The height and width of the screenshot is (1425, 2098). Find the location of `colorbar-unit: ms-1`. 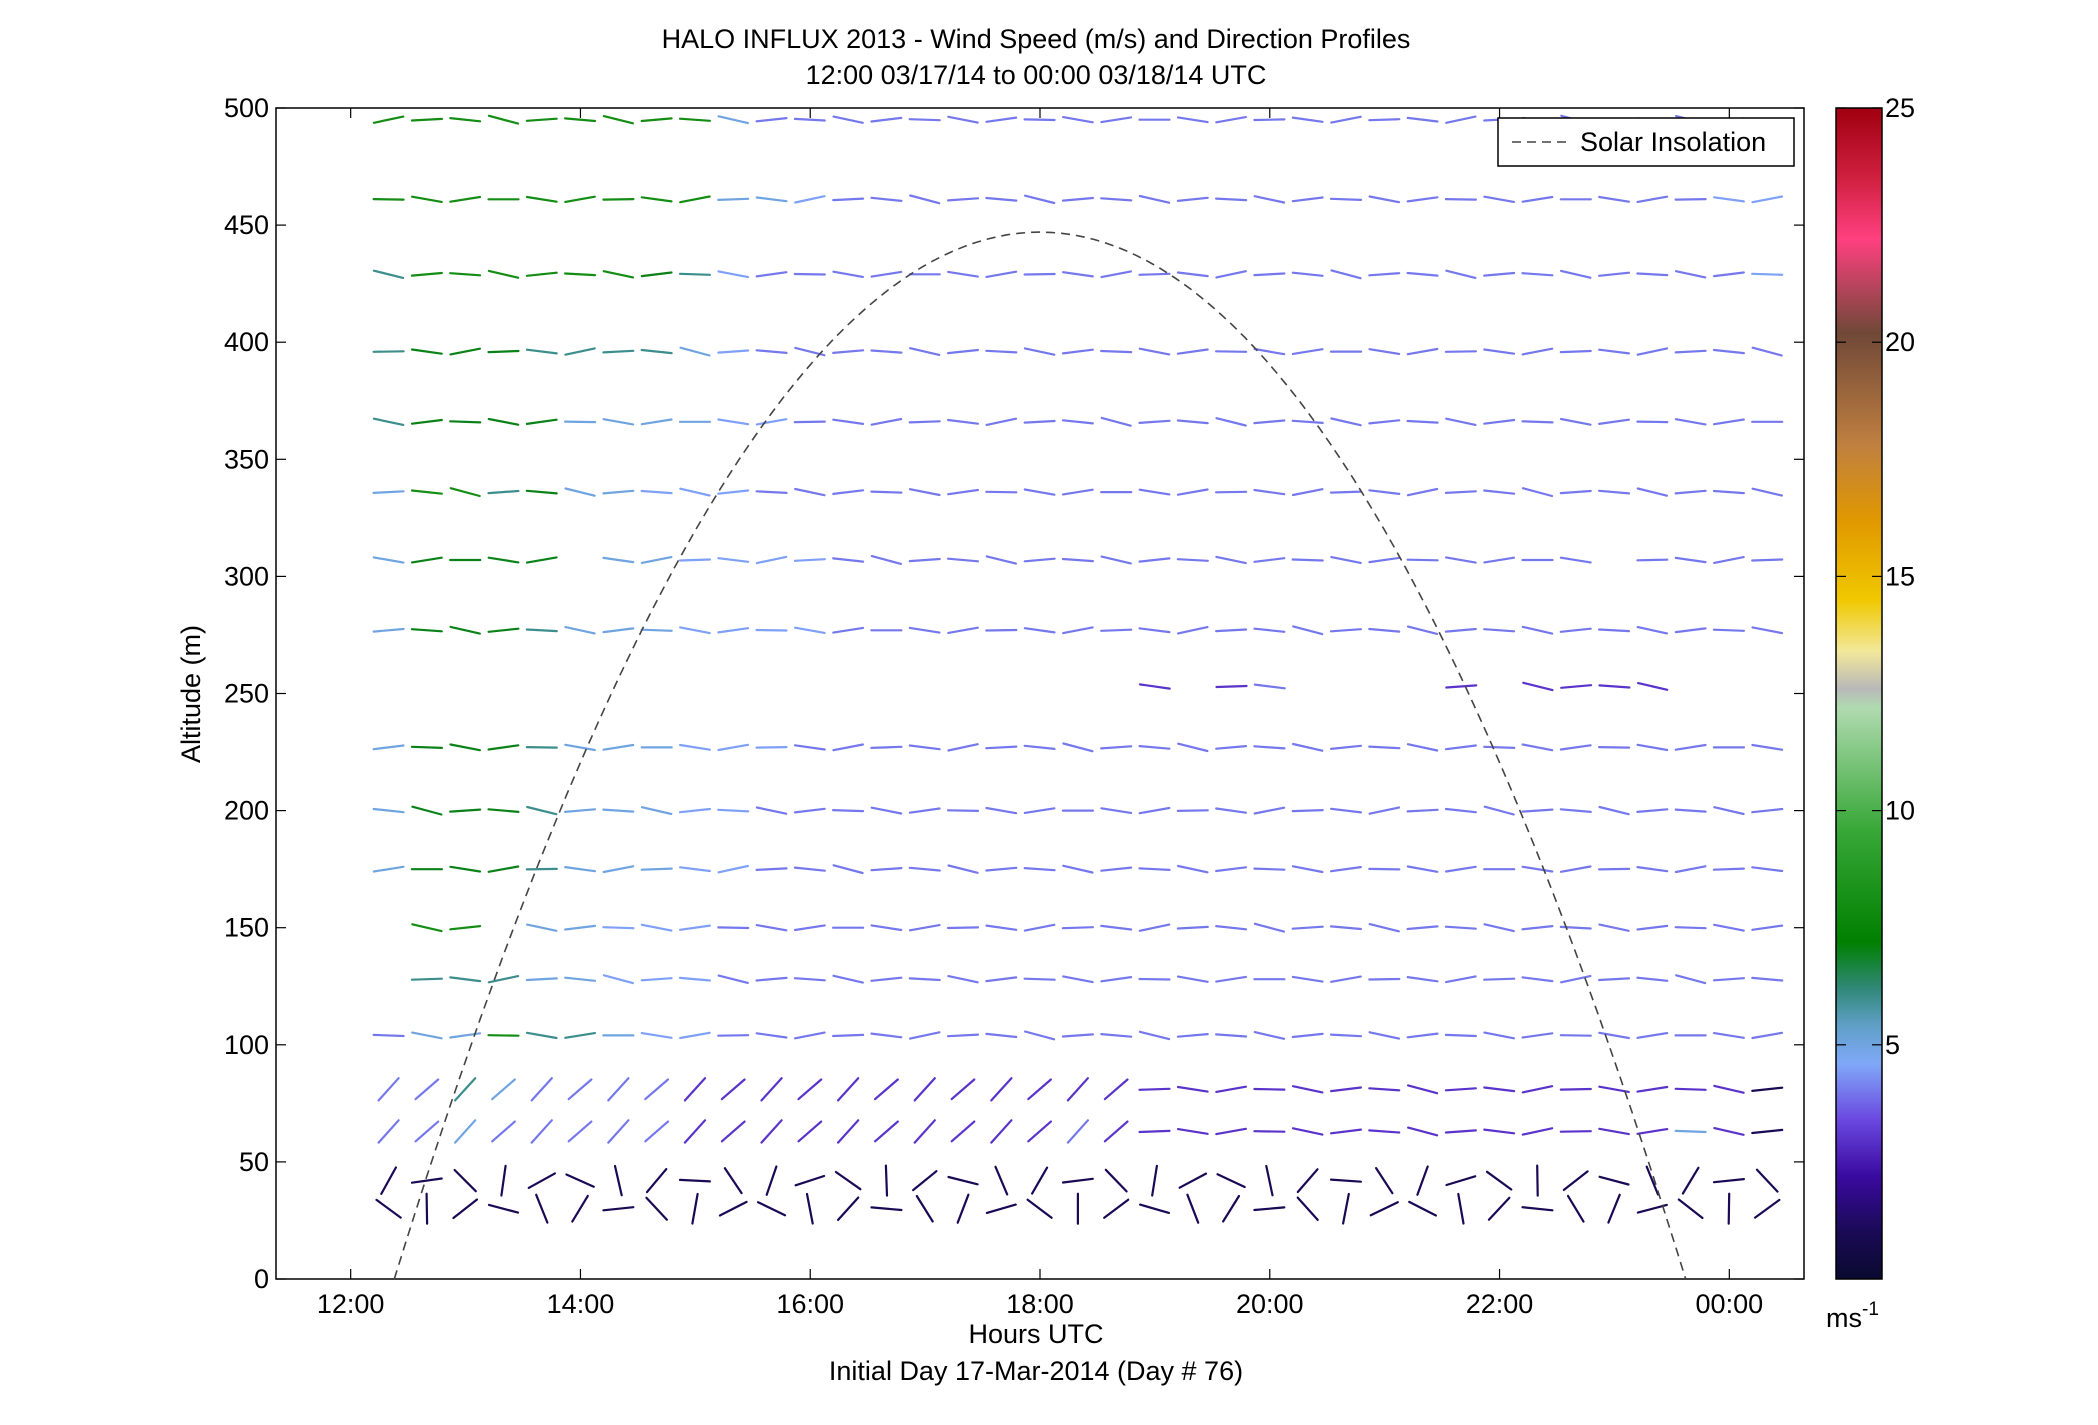

colorbar-unit: ms-1 is located at coordinates (1852, 1316).